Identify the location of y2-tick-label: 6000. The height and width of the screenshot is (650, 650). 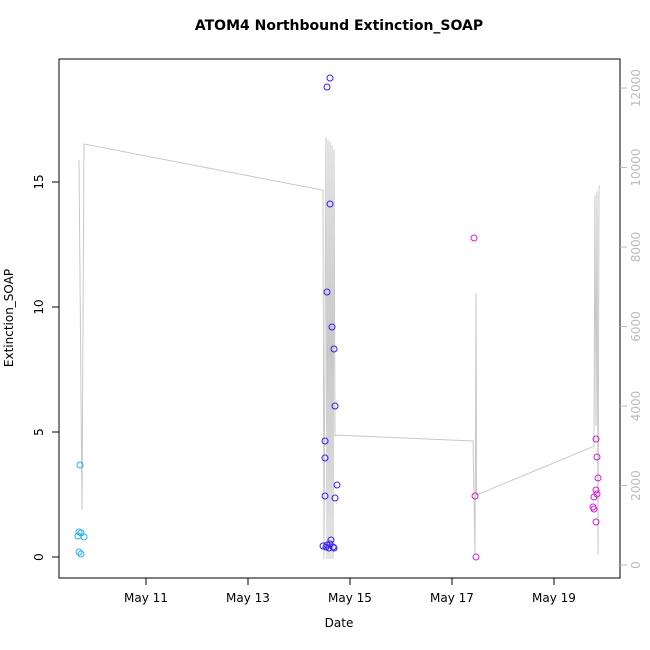
(636, 326).